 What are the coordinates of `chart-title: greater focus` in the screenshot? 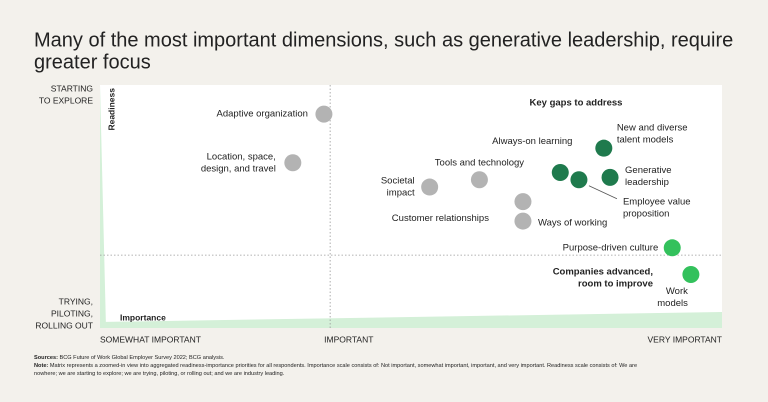 It's located at (92, 62).